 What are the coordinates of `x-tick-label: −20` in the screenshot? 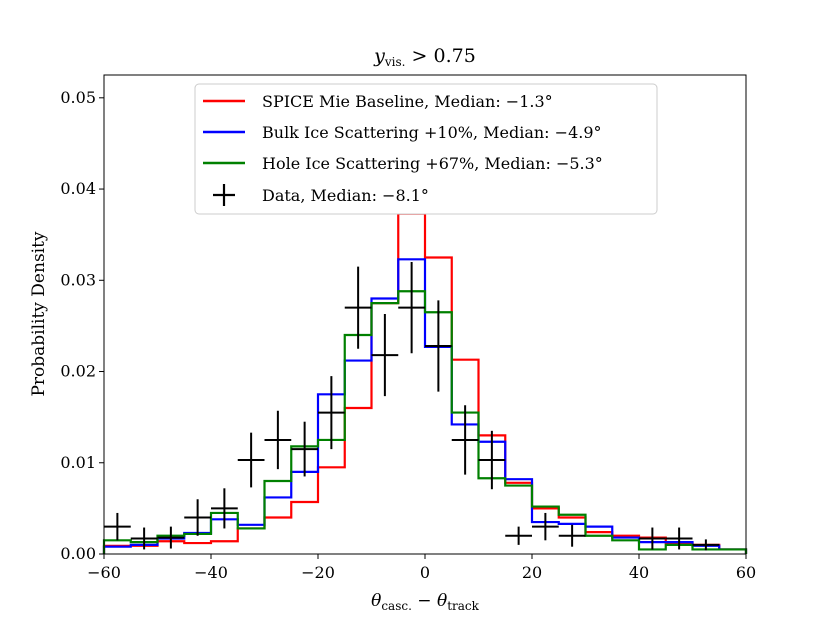 It's located at (318, 572).